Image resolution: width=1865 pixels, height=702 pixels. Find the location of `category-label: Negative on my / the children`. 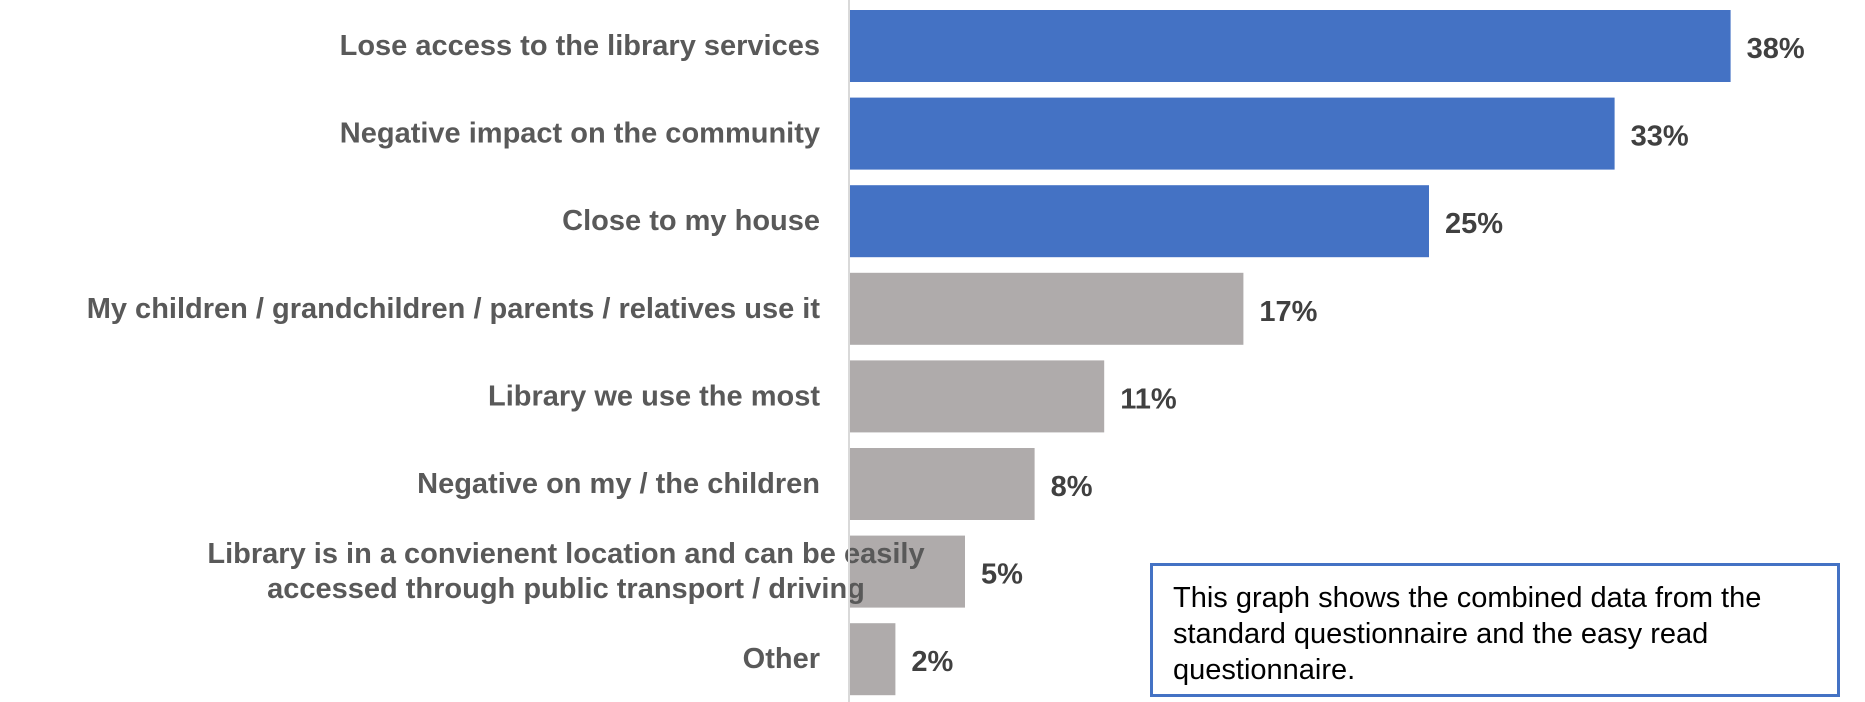

category-label: Negative on my / the children is located at coordinates (618, 484).